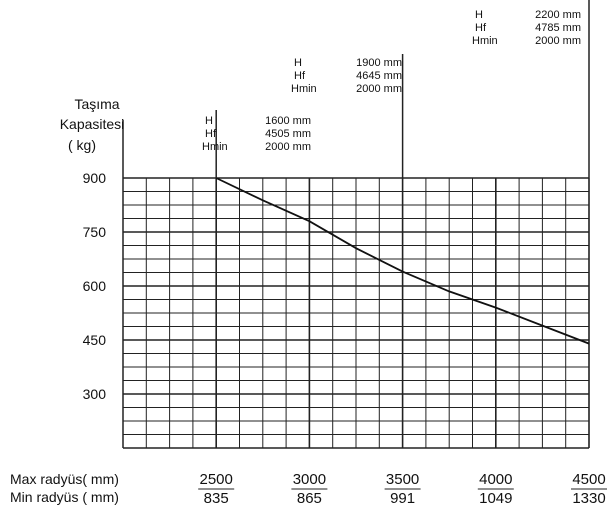 The width and height of the screenshot is (609, 517). Describe the element at coordinates (216, 479) in the screenshot. I see `x-tick-max-radius: 2500` at that location.